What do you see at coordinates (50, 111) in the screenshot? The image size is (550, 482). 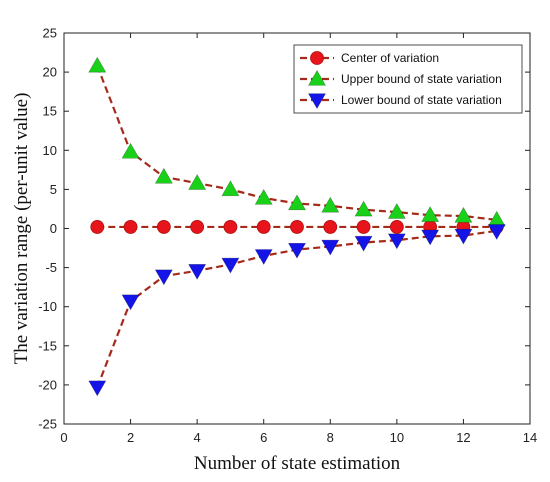 I see `y-tick-label: 15` at bounding box center [50, 111].